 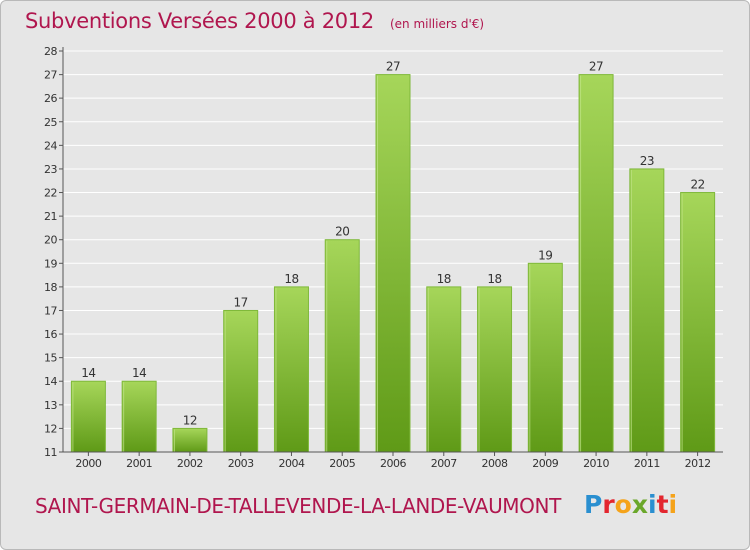 What do you see at coordinates (50, 381) in the screenshot?
I see `y-tick-label: 14` at bounding box center [50, 381].